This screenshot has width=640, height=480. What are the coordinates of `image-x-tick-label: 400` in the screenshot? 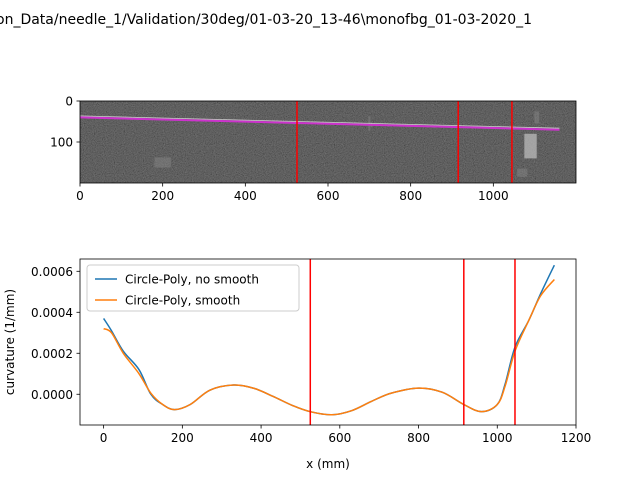 It's located at (245, 196).